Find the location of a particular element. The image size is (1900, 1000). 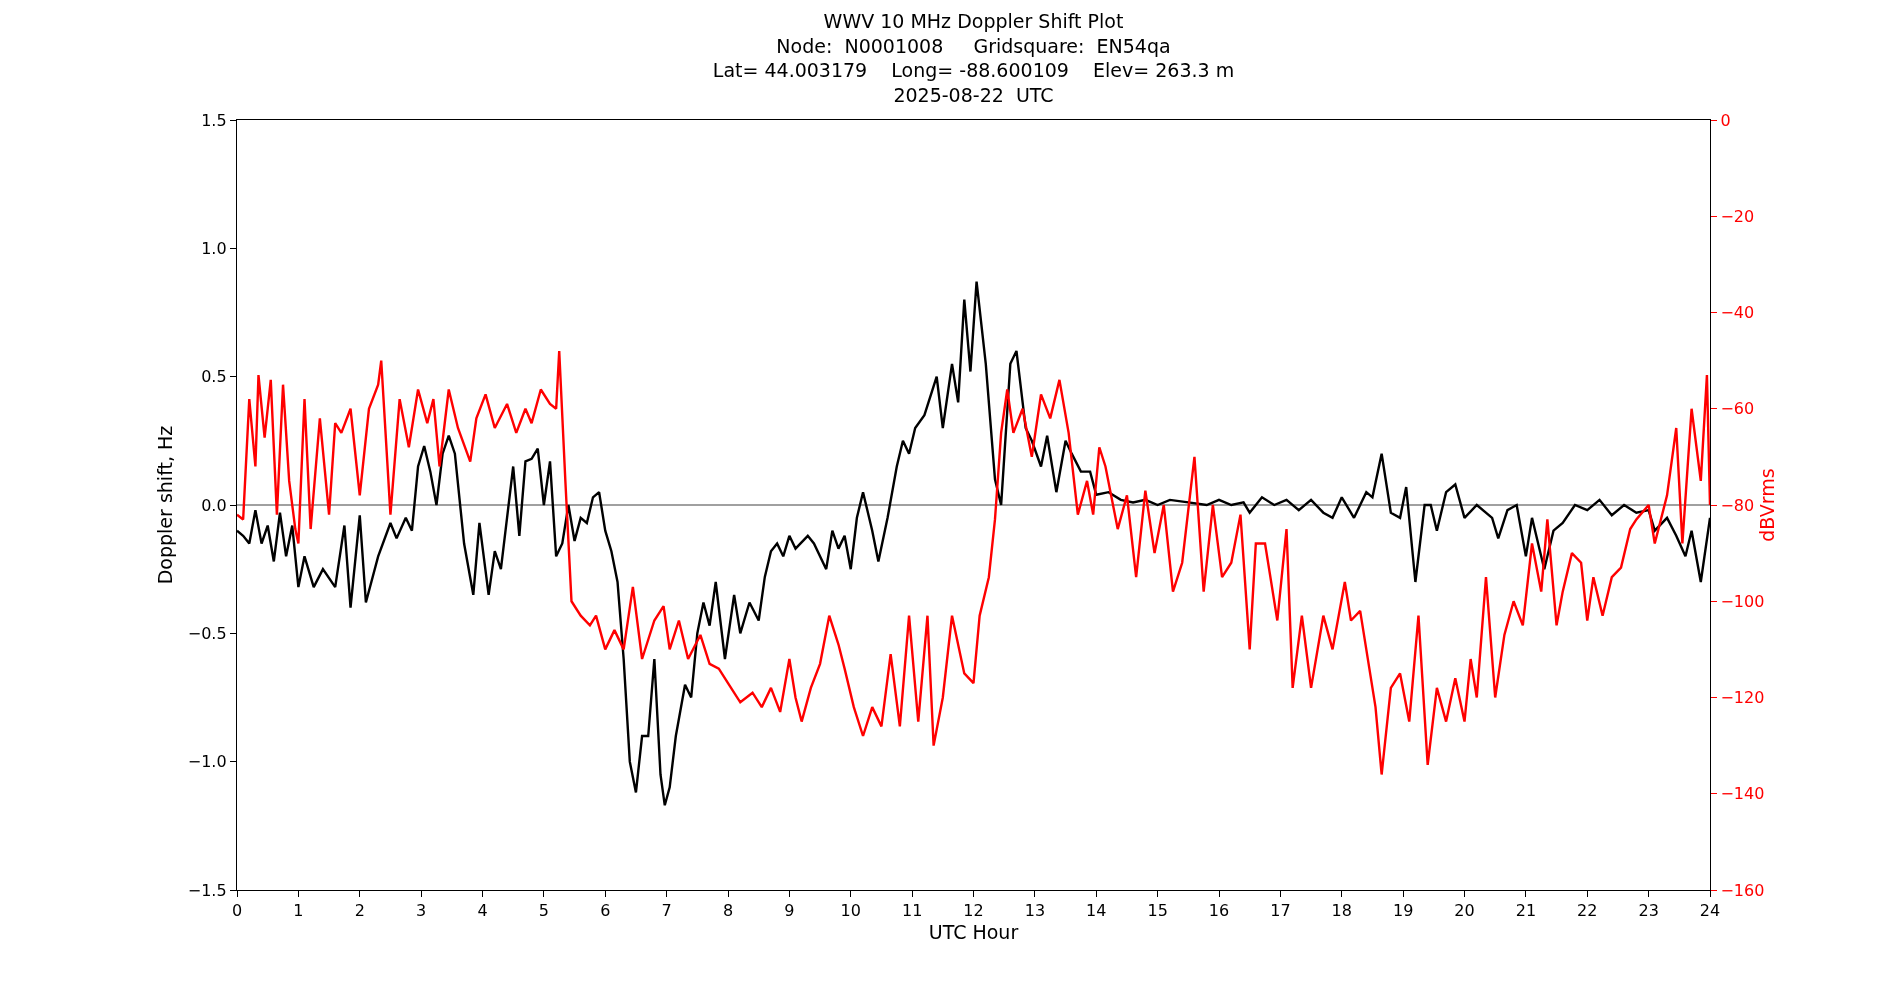

x-tick-label: 20 is located at coordinates (1464, 911).